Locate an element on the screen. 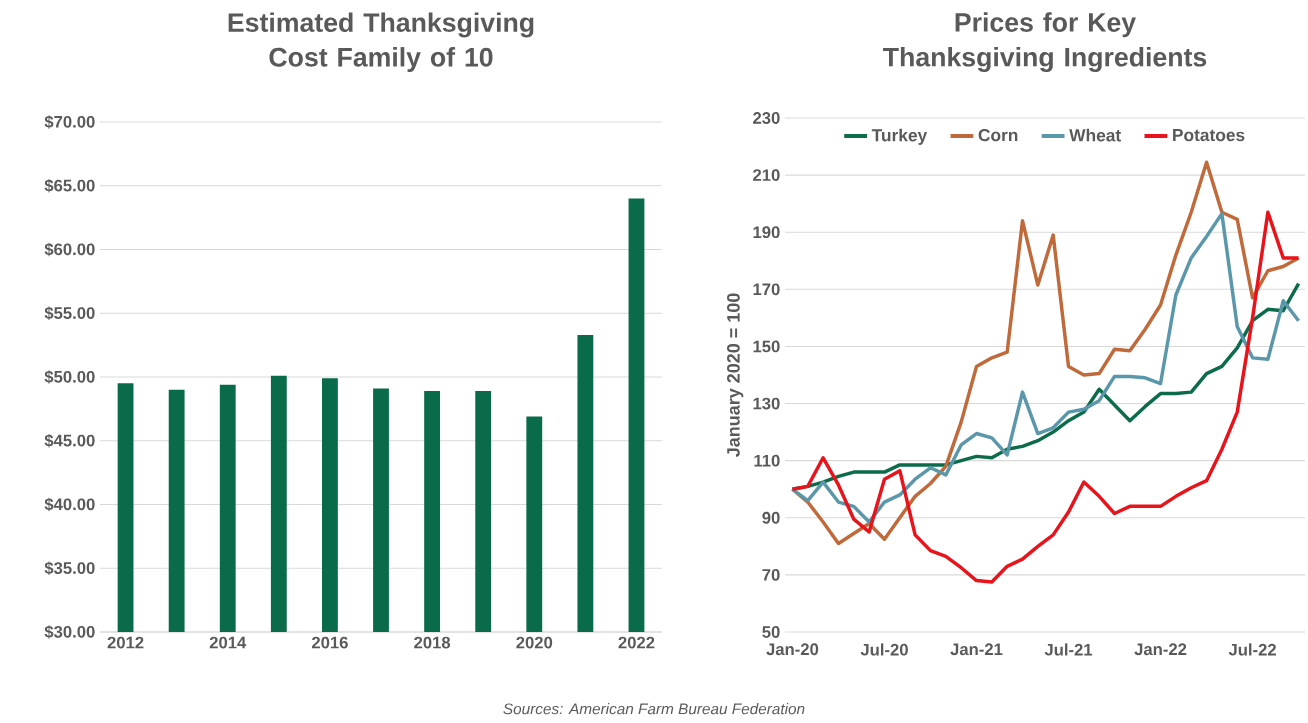  x-tick-label: Jul-21 is located at coordinates (1068, 649).